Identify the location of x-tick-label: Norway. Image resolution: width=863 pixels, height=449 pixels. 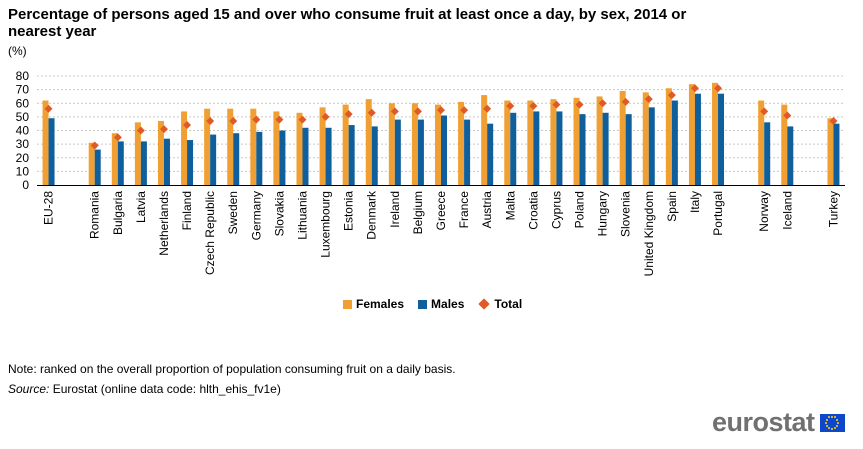
(764, 211).